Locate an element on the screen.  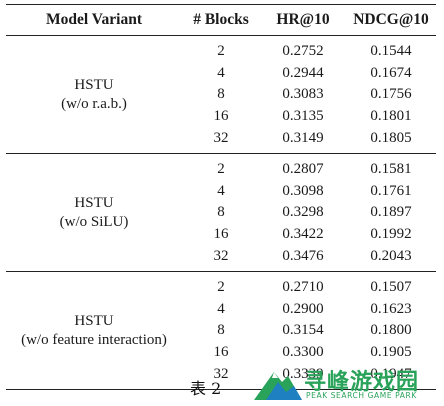
table-header: Model Variant # Blocks HR@10 NDCG@10 is located at coordinates (221, 20).